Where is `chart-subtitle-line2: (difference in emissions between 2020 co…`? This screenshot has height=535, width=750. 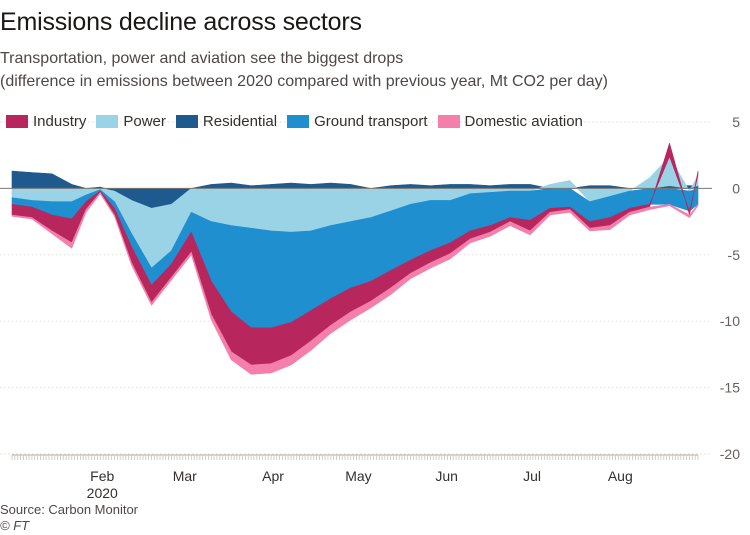 chart-subtitle-line2: (difference in emissions between 2020 co… is located at coordinates (304, 81).